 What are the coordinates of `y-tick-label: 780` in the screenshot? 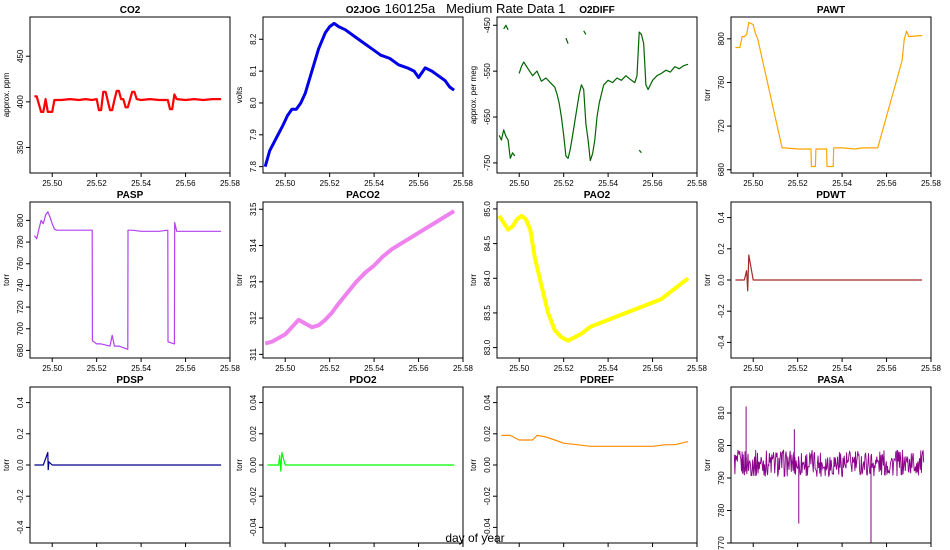 It's located at (721, 510).